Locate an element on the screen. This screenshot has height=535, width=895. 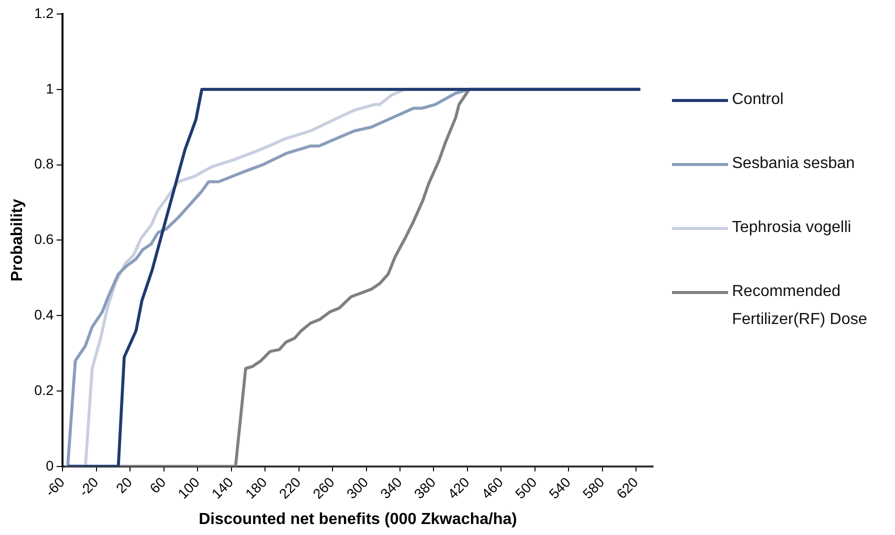
legend-label: Tephrosia vogelli is located at coordinates (792, 228).